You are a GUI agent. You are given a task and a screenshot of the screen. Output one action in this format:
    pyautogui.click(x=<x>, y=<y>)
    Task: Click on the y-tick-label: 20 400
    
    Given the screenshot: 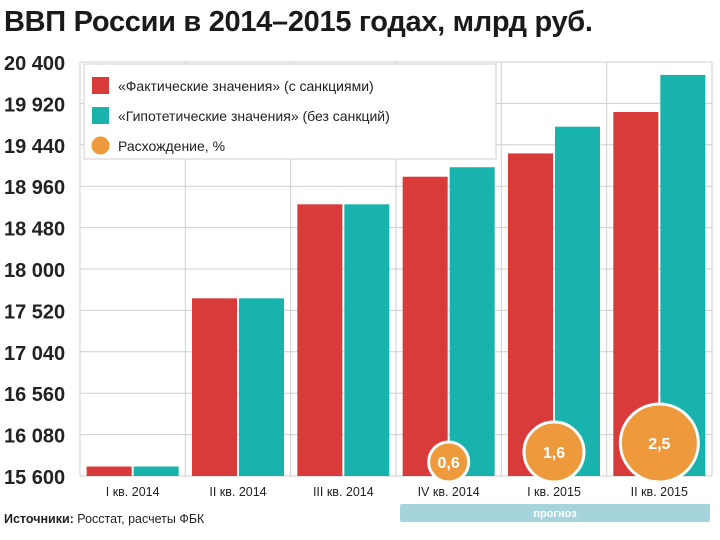 What is the action you would take?
    pyautogui.click(x=34, y=64)
    